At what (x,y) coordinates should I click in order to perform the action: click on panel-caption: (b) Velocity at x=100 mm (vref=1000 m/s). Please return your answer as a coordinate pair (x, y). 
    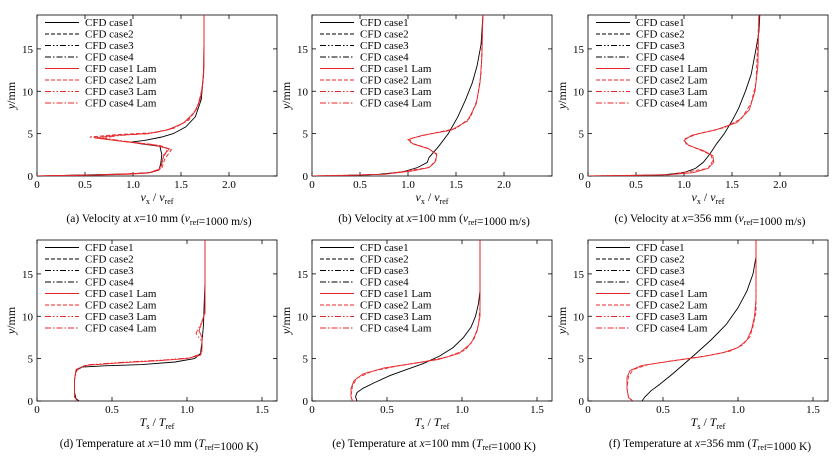
    Looking at the image, I should click on (434, 220).